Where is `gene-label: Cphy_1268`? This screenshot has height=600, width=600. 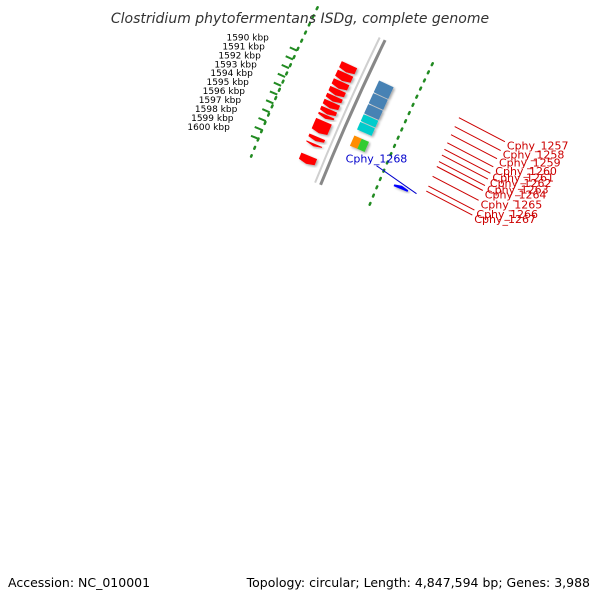
gene-label: Cphy_1268 is located at coordinates (377, 159).